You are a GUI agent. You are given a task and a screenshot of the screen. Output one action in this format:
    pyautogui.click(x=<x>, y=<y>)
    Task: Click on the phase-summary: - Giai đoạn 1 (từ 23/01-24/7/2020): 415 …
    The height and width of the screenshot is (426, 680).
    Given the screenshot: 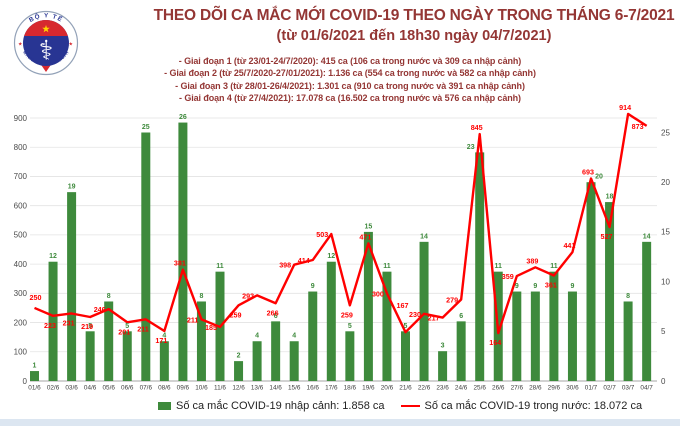 What is the action you would take?
    pyautogui.click(x=350, y=80)
    